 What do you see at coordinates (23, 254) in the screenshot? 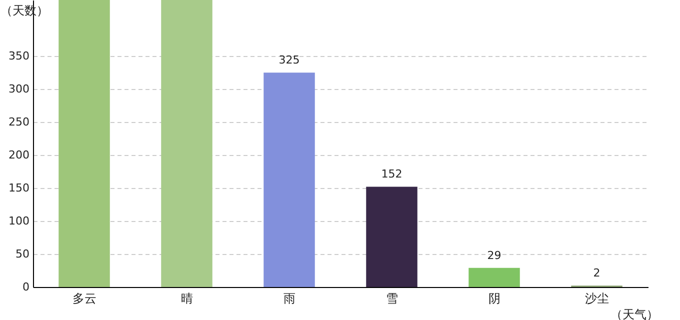
I see `y-tick-label: 50` at bounding box center [23, 254].